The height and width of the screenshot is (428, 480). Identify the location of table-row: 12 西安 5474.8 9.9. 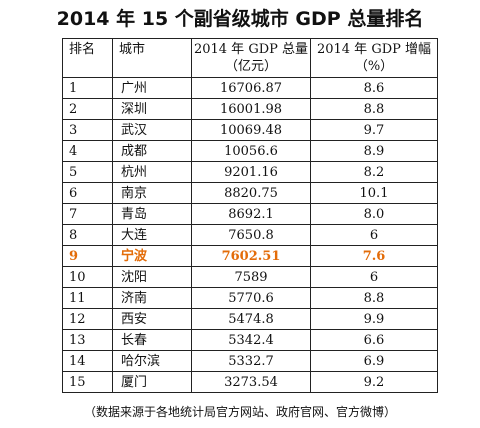
(250, 319).